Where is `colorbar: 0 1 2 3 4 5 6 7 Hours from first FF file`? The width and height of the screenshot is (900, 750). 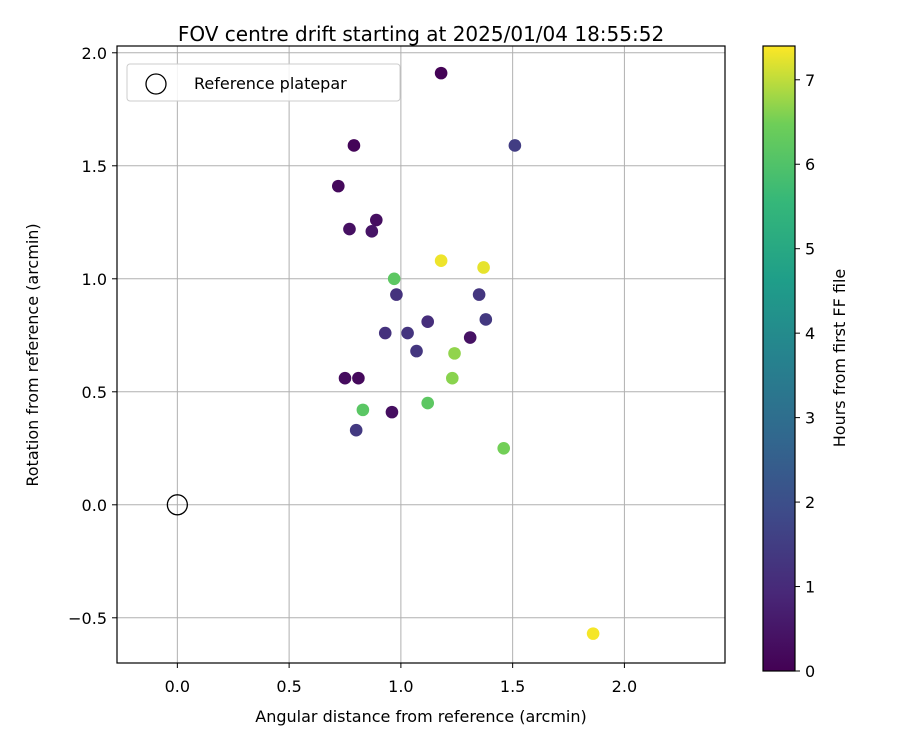
colorbar: 0 1 2 3 4 5 6 7 Hours from first FF file is located at coordinates (805, 363).